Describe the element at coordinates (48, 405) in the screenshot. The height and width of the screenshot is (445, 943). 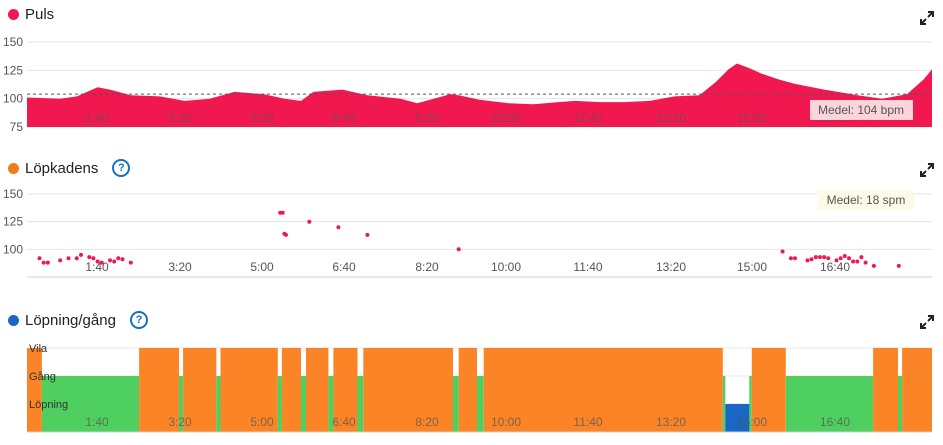
I see `category-label: Löpning` at that location.